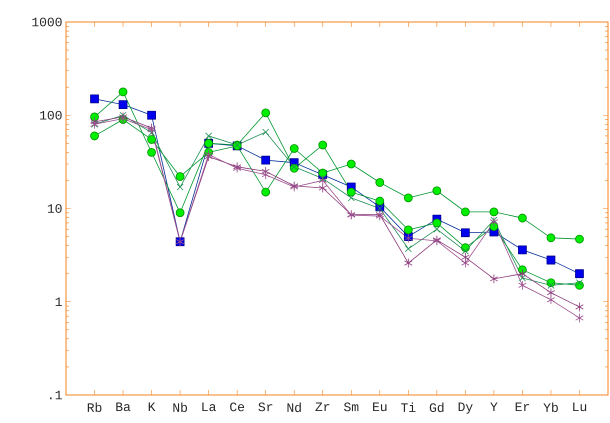  I want to click on x-tick-label: Dy, so click(465, 408).